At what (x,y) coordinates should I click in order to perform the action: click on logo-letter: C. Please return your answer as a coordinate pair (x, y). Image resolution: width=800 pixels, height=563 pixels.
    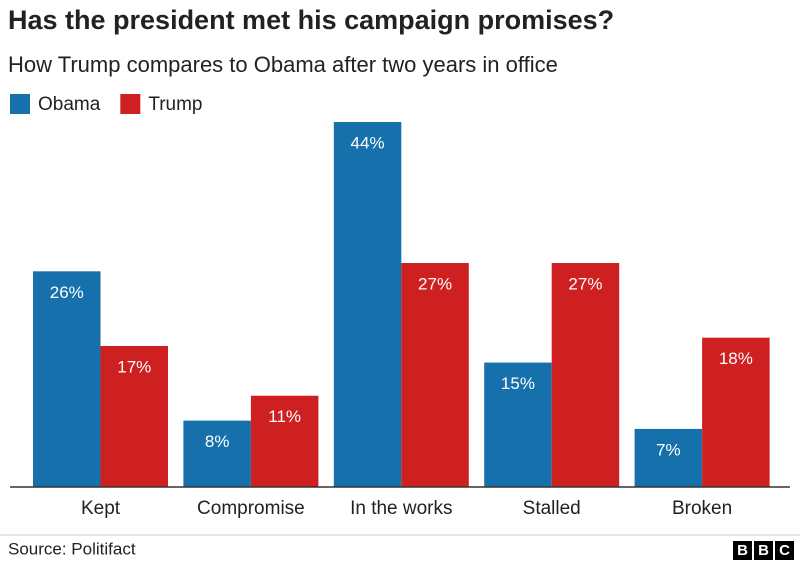
    Looking at the image, I should click on (784, 550).